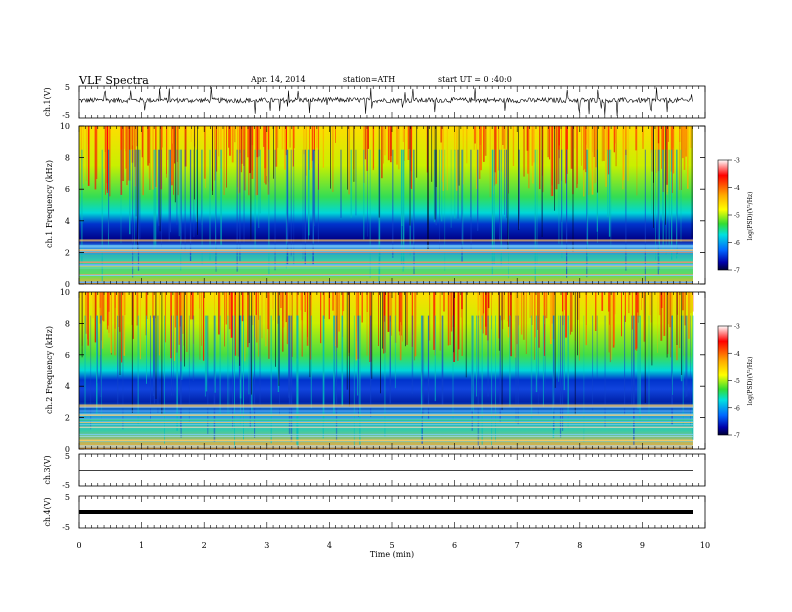 This screenshot has width=792, height=612. I want to click on ch3-waveform-ytick-bottom: -5, so click(66, 485).